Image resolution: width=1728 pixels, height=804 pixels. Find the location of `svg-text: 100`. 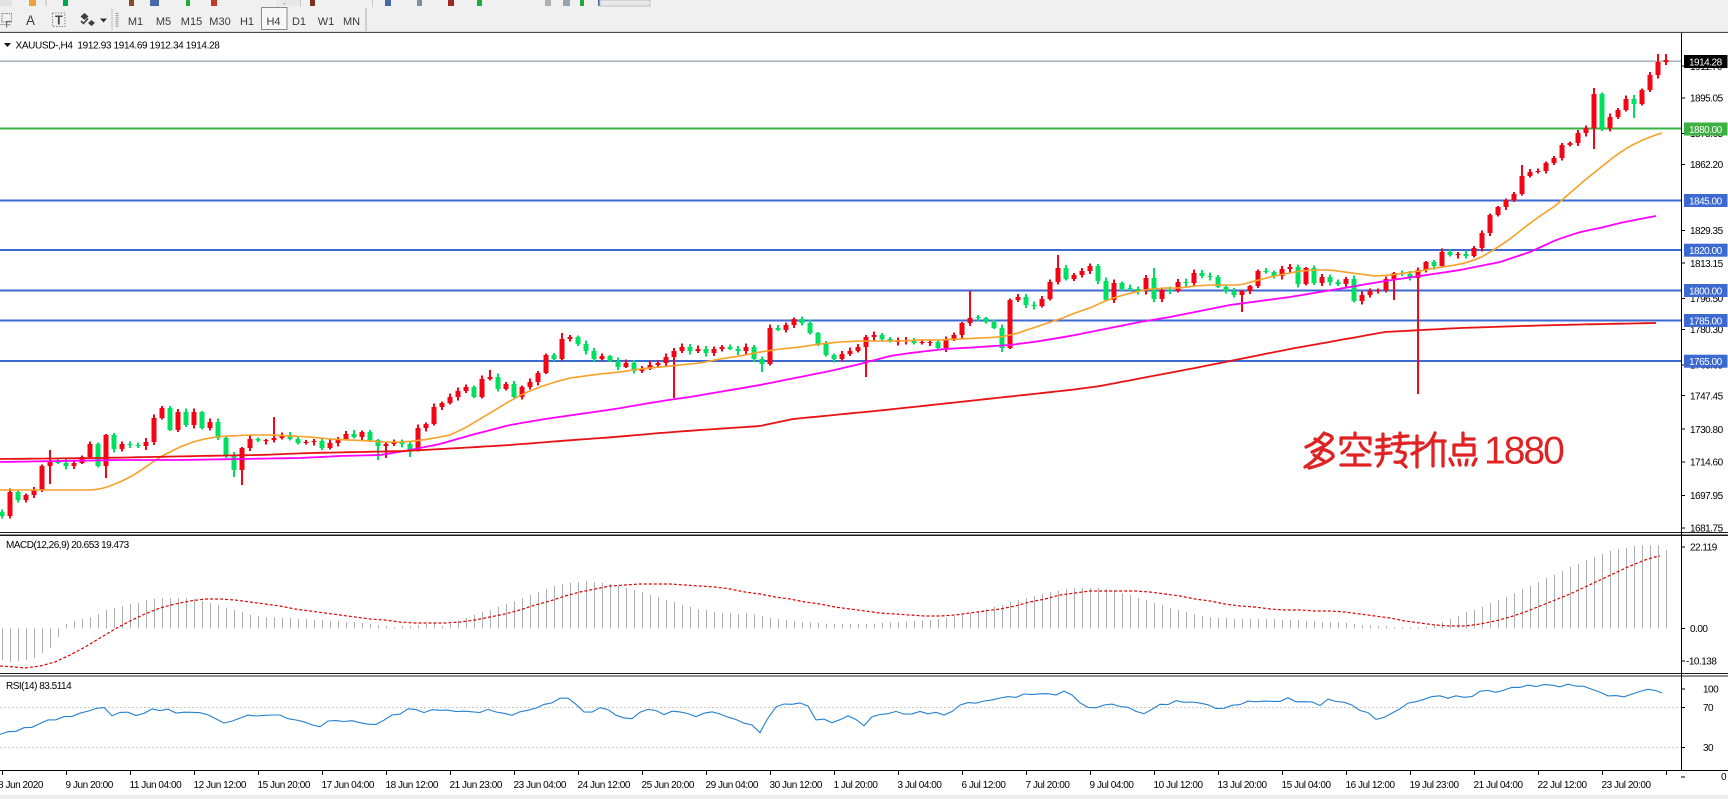

svg-text: 100 is located at coordinates (1711, 690).